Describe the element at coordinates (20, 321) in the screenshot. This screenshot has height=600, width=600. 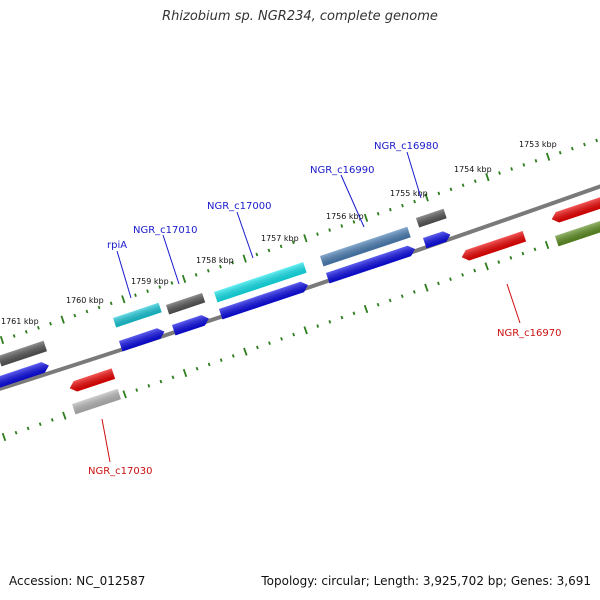
I see `kbp-label-1761: 1761 kbp` at that location.